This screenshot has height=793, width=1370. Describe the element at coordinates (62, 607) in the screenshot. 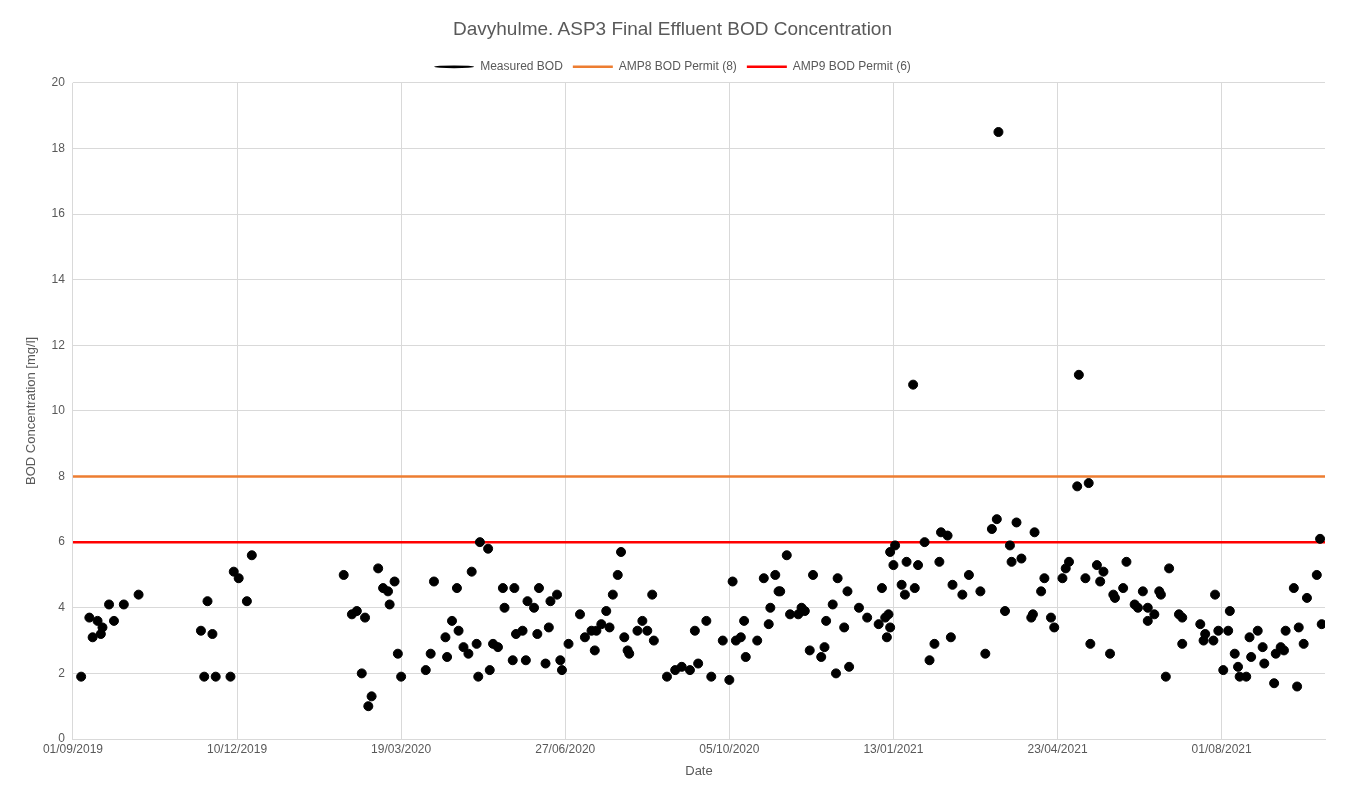

I see `y-tick-label: 4` at that location.